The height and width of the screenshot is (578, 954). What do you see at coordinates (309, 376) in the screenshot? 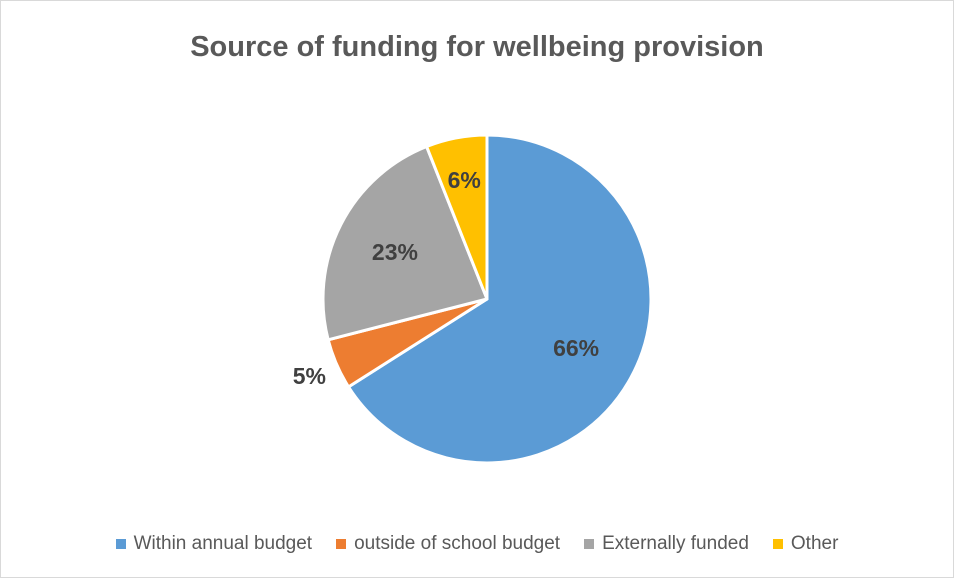
I see `data-label-outside-of-school-budget: 5%` at bounding box center [309, 376].